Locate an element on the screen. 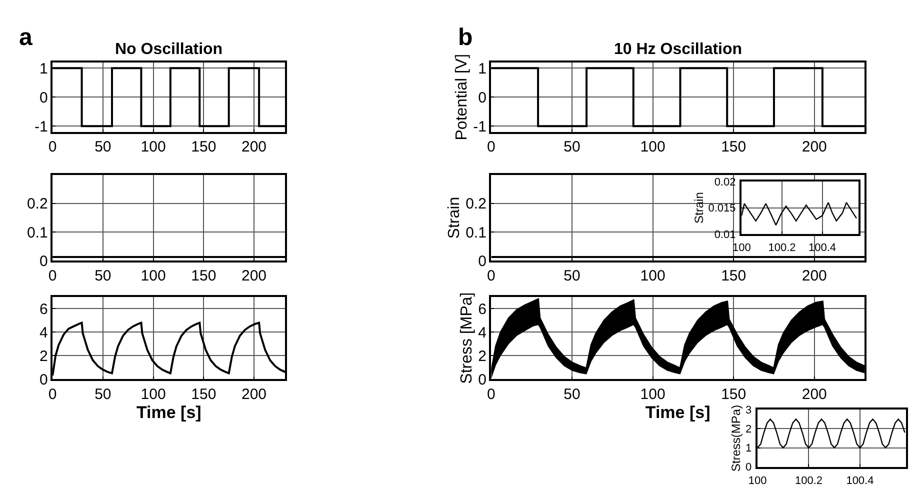 This screenshot has width=911, height=503. text: a is located at coordinates (26, 37).